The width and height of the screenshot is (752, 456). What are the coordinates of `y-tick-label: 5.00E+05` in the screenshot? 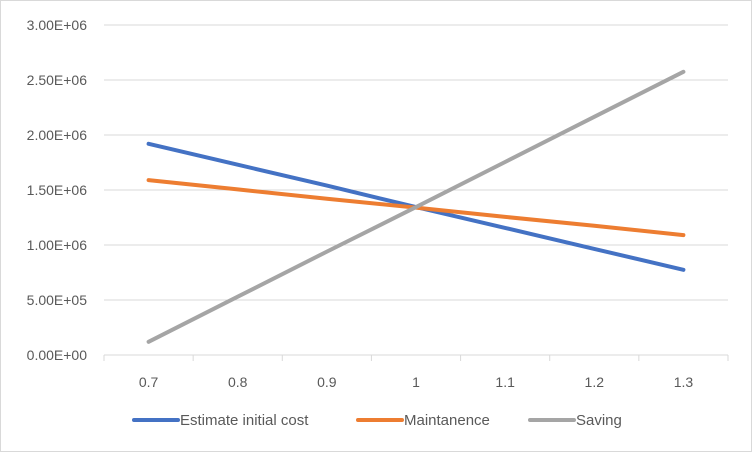 It's located at (57, 300).